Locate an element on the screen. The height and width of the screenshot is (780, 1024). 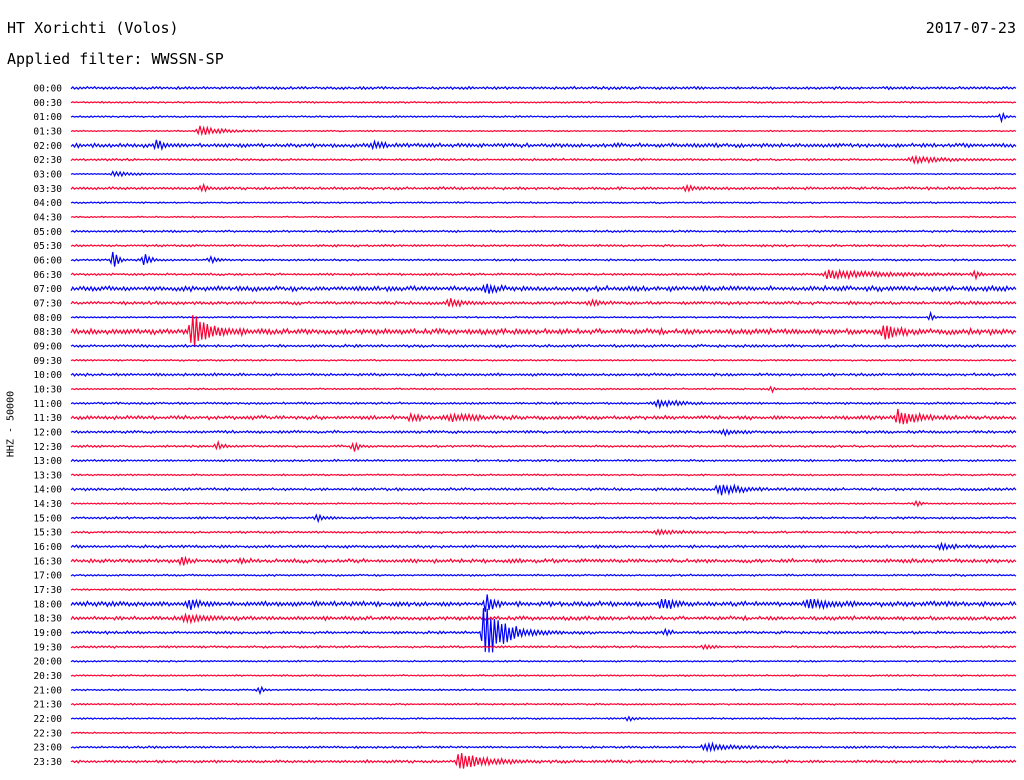
time-tick-label: 03:00 is located at coordinates (47, 174).